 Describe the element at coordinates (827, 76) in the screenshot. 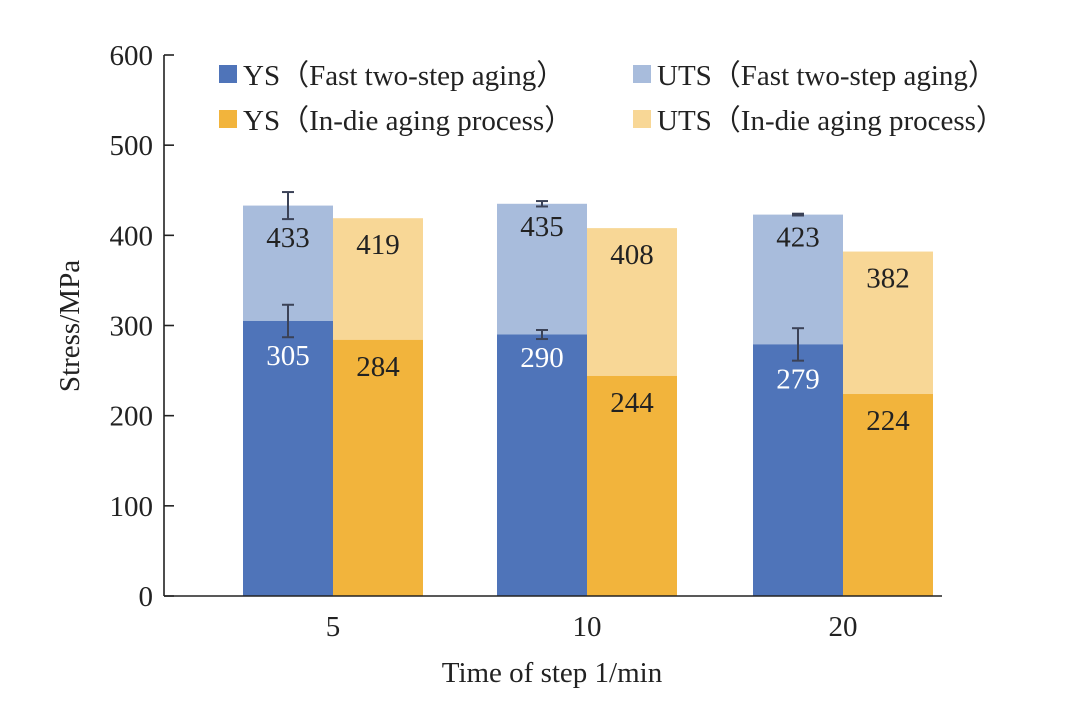

I see `legend-label: UTS（Fast two-step aging）` at that location.